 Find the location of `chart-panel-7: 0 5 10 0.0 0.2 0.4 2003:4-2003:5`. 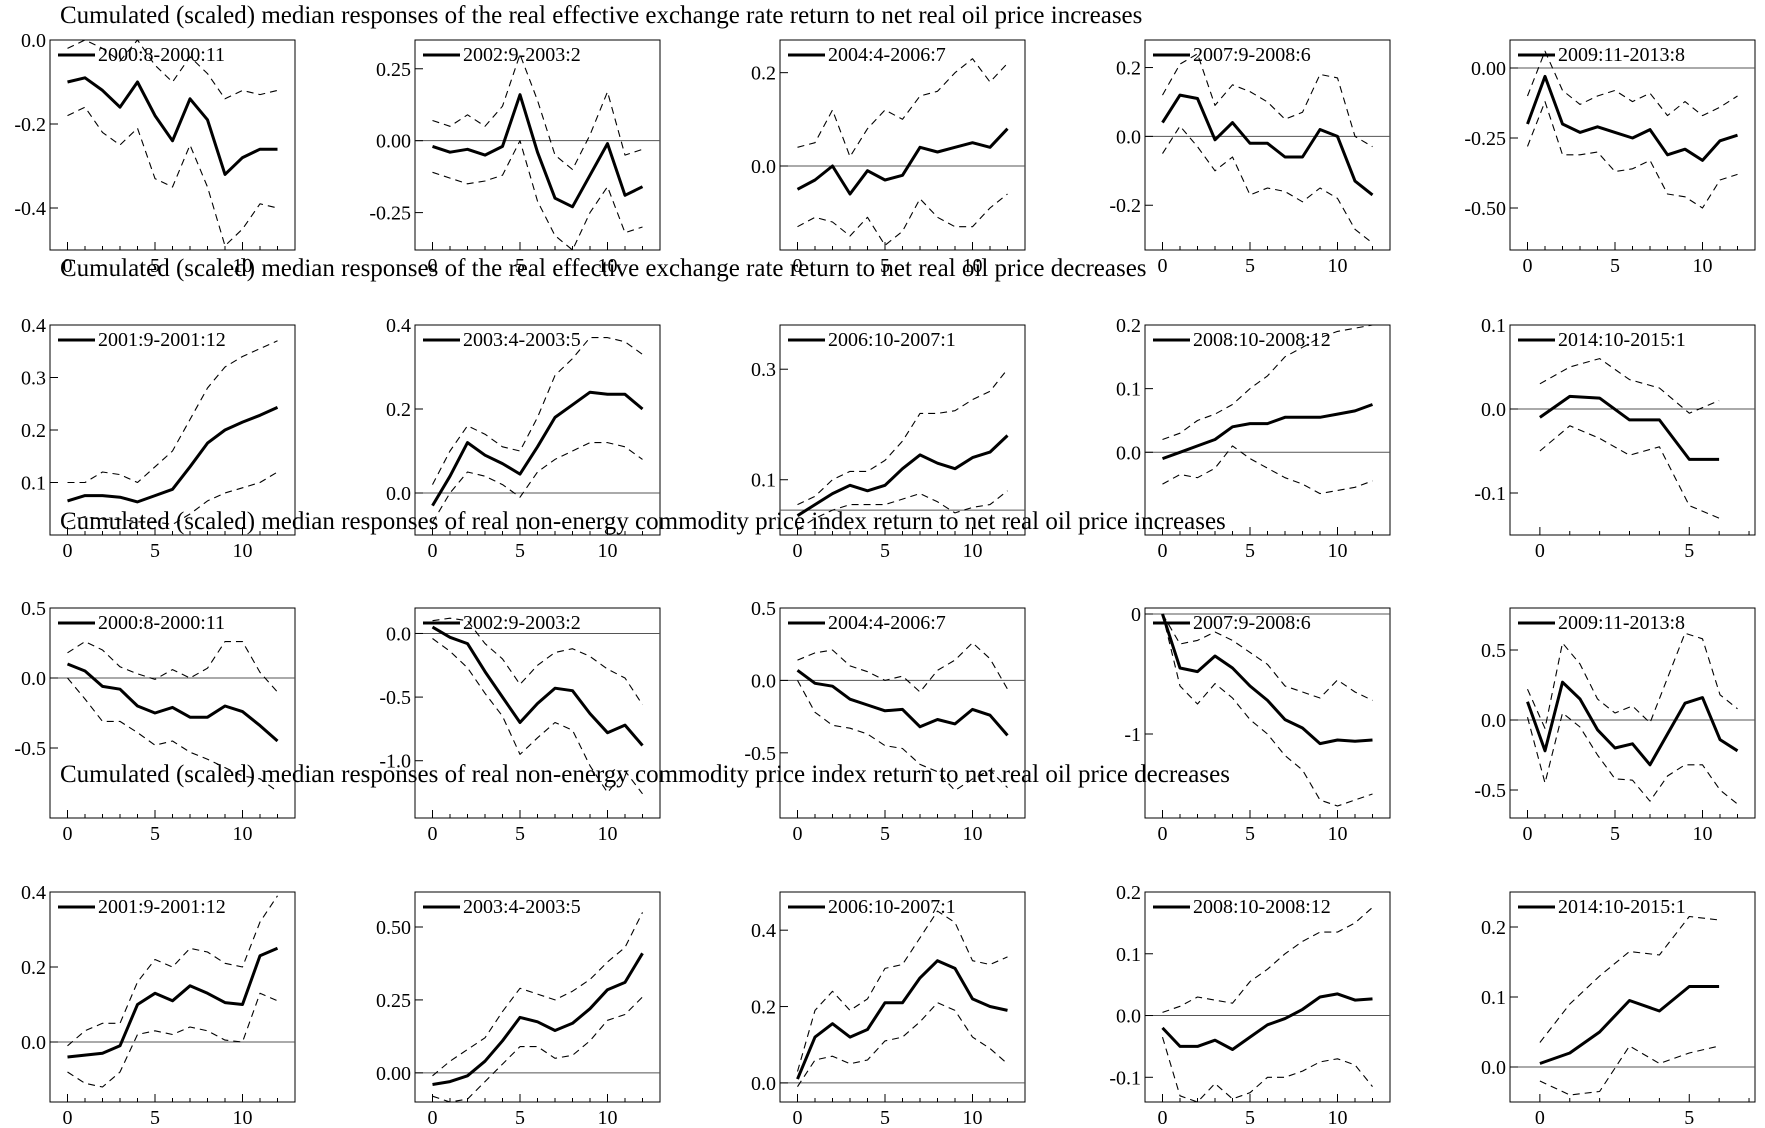

chart-panel-7: 0 5 10 0.0 0.2 0.4 2003:4-2003:5 is located at coordinates (523, 438).